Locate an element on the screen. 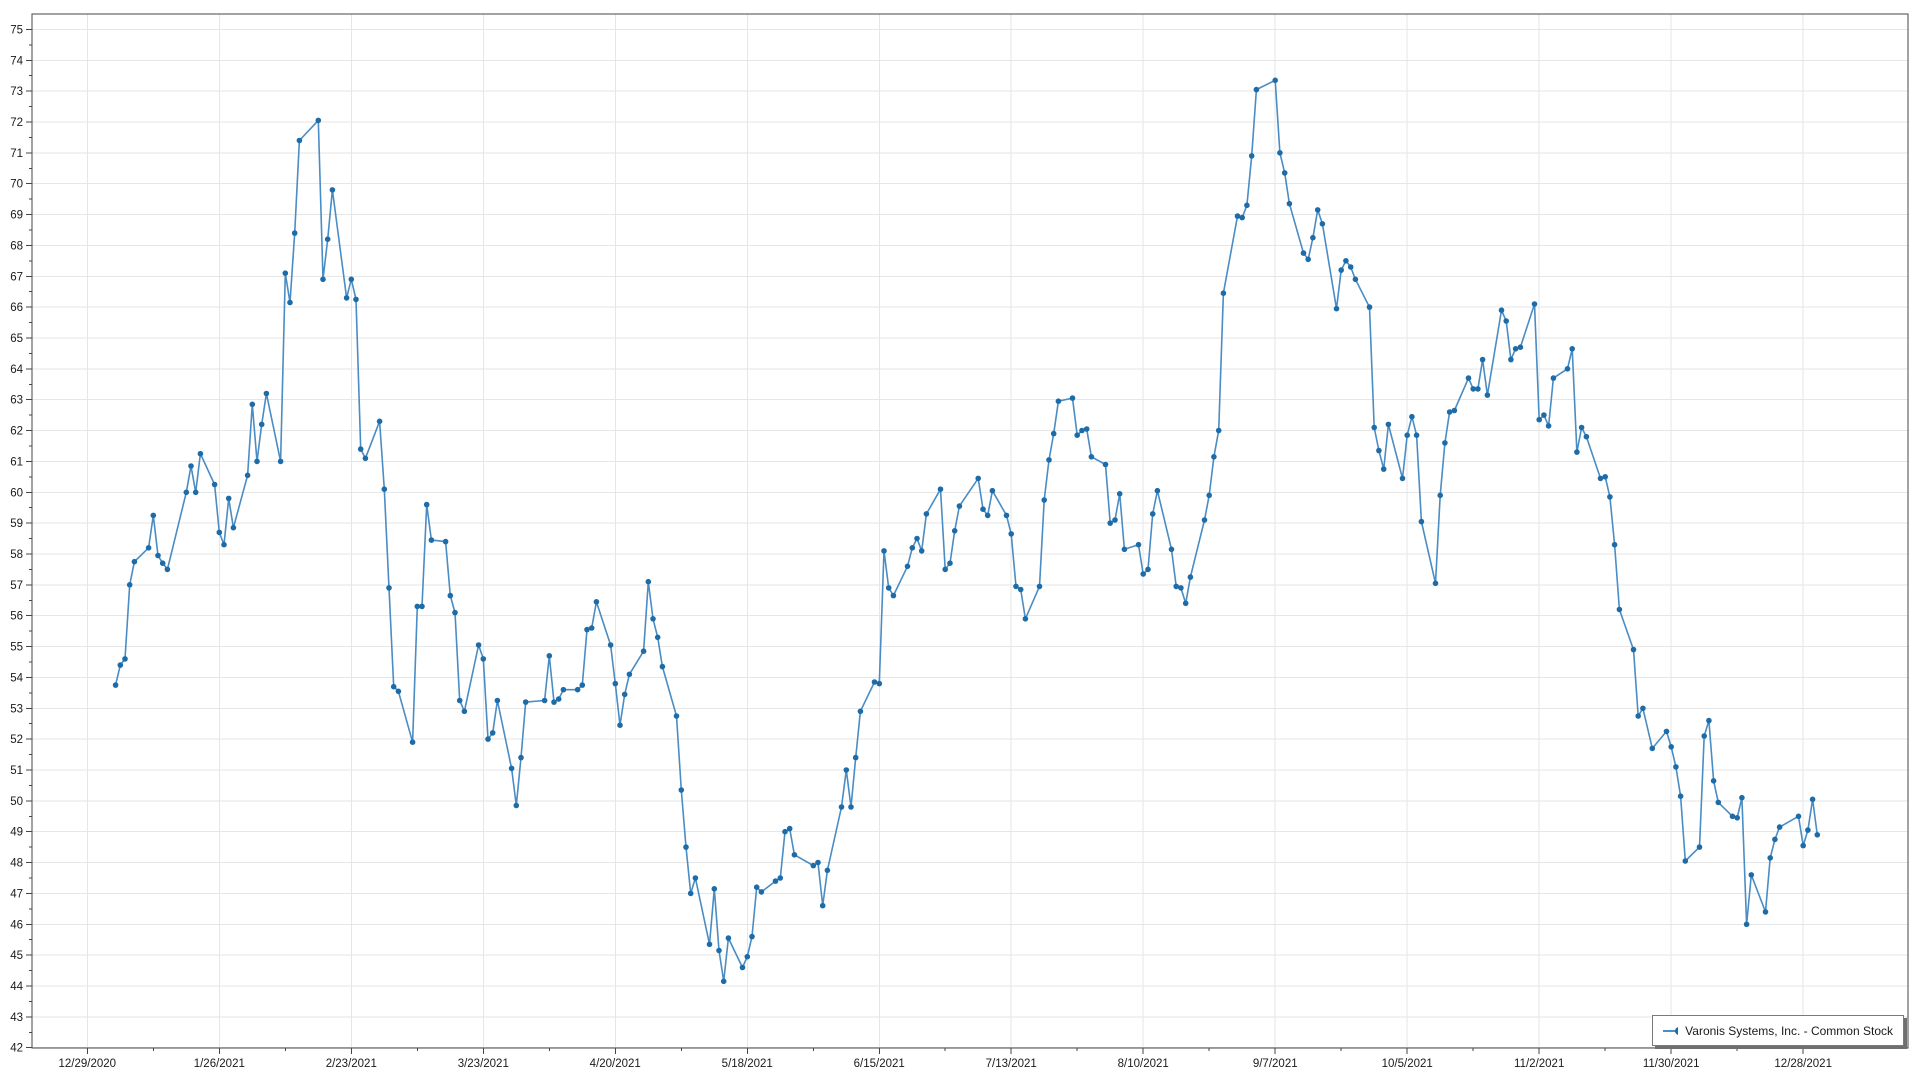 The width and height of the screenshot is (1920, 1085). x-axis-tick-label: 12/29/2020 is located at coordinates (88, 1064).